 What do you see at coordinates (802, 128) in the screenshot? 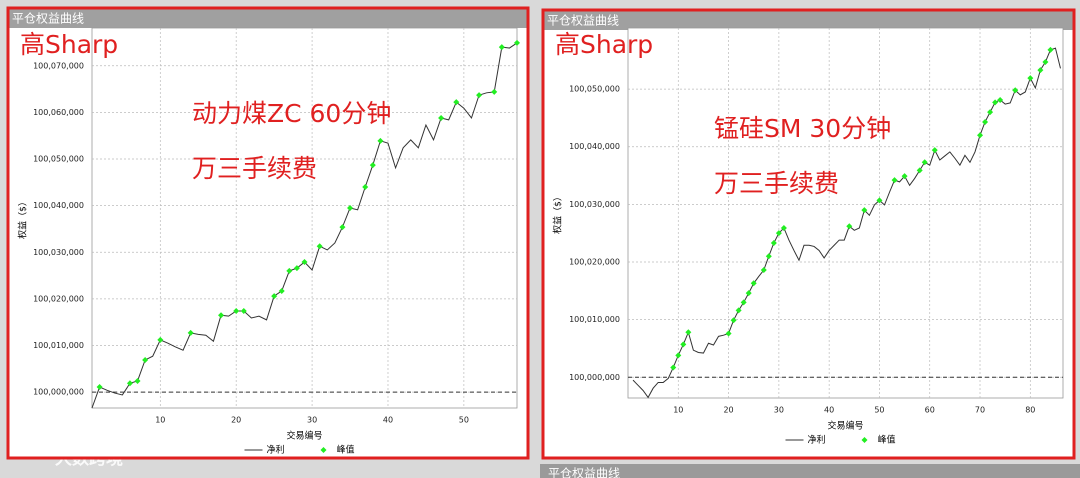
I see `annotation: 锰硅SM 30分钟` at bounding box center [802, 128].